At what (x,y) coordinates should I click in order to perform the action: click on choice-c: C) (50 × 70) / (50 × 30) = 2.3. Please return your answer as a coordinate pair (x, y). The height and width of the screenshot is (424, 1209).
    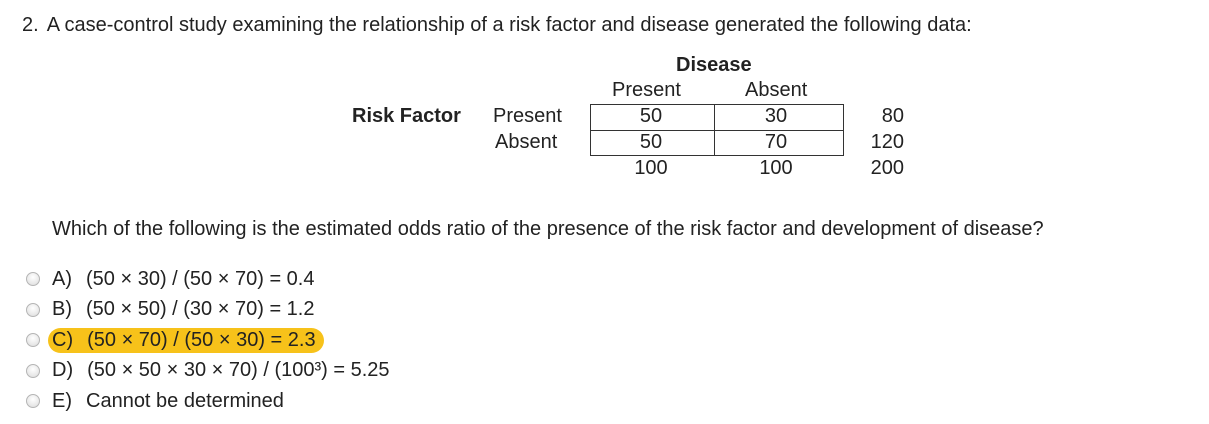
    Looking at the image, I should click on (212, 340).